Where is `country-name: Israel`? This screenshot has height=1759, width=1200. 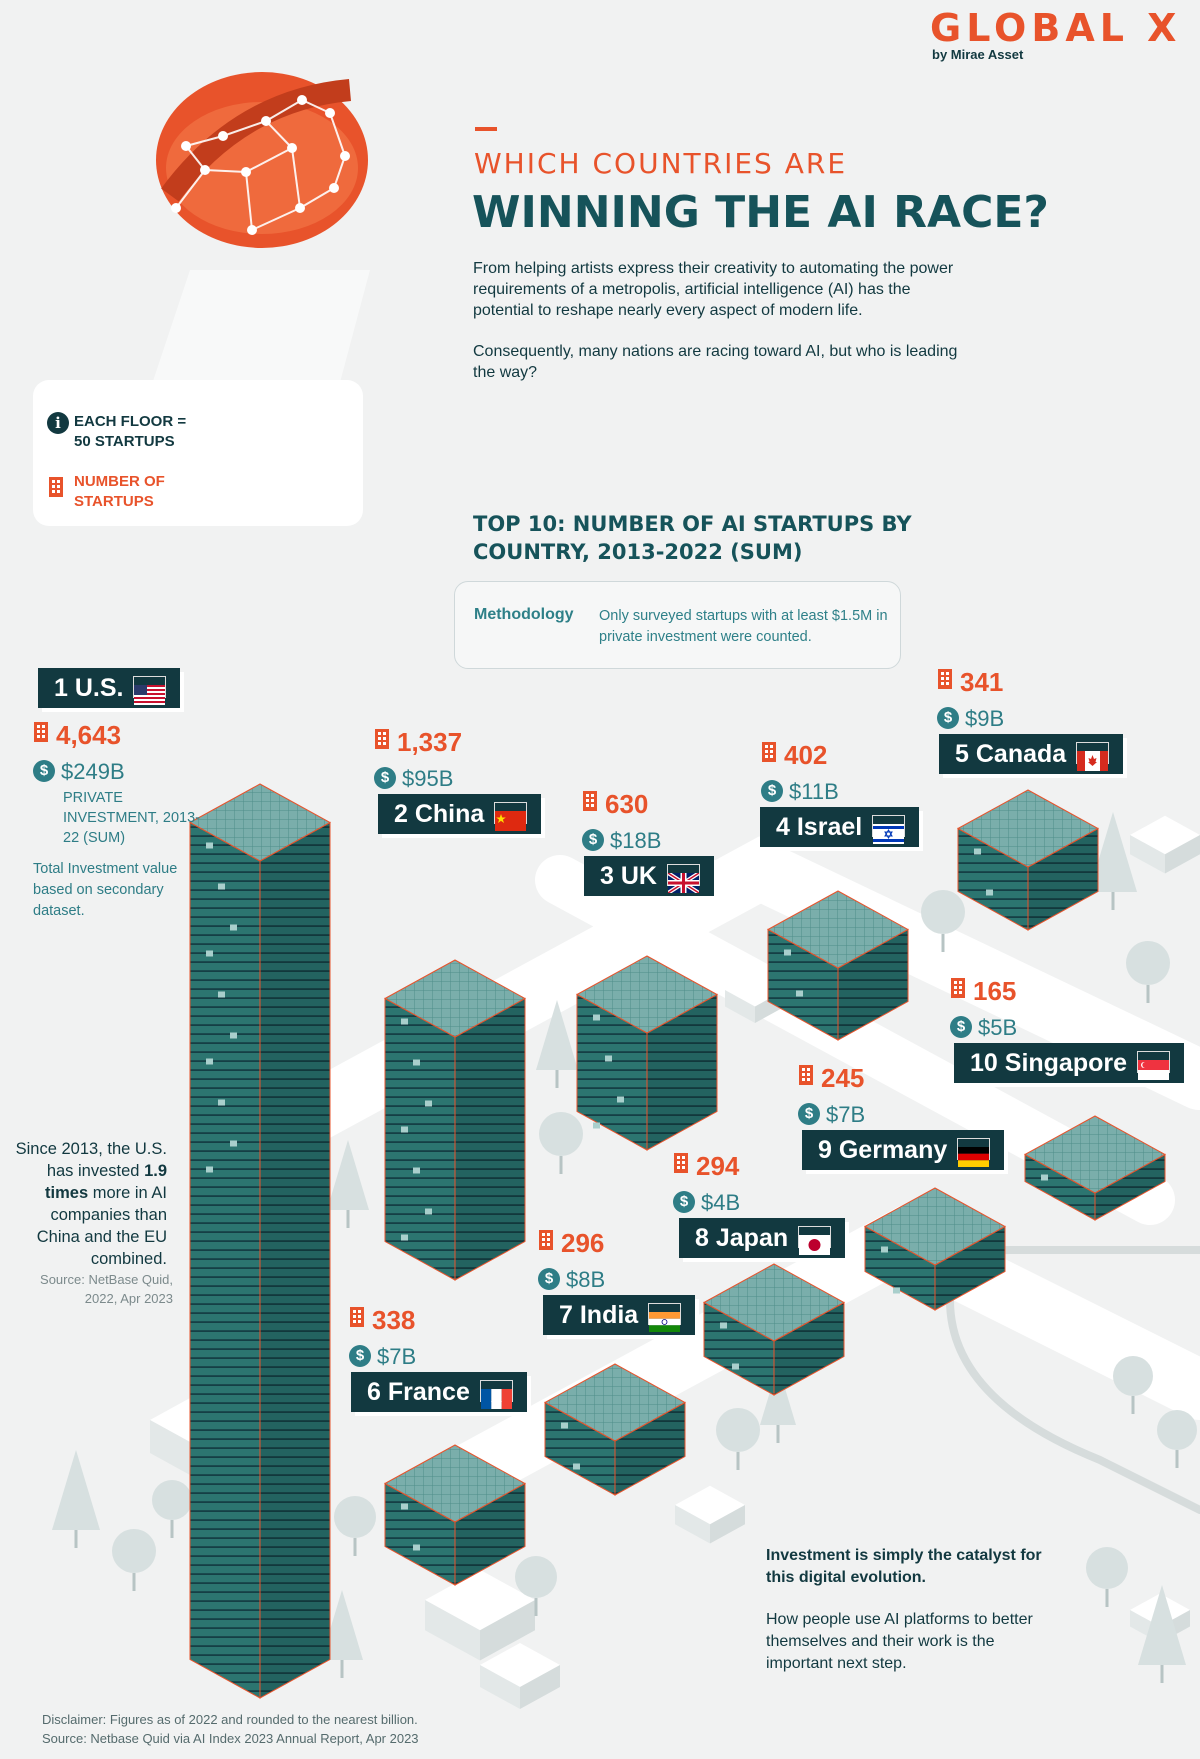
country-name: Israel is located at coordinates (829, 827).